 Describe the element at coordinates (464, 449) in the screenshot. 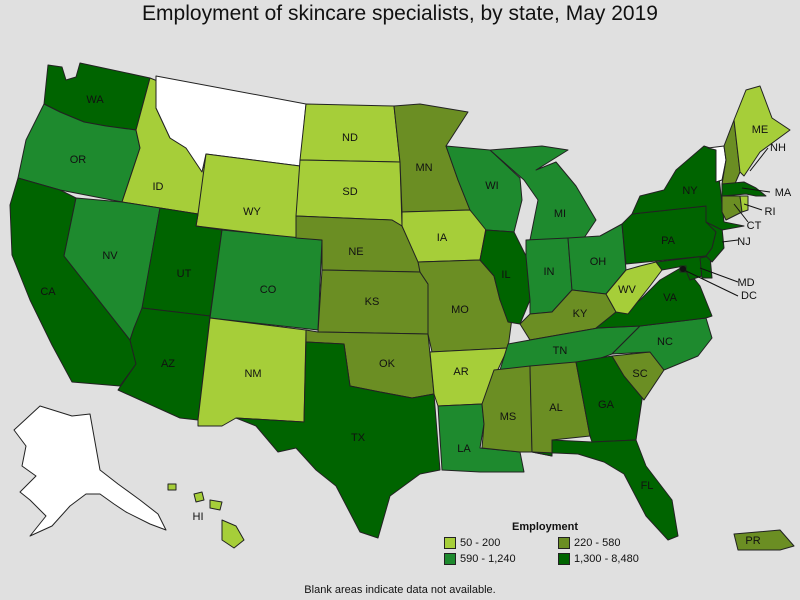

I see `state-label-LA: LA` at that location.